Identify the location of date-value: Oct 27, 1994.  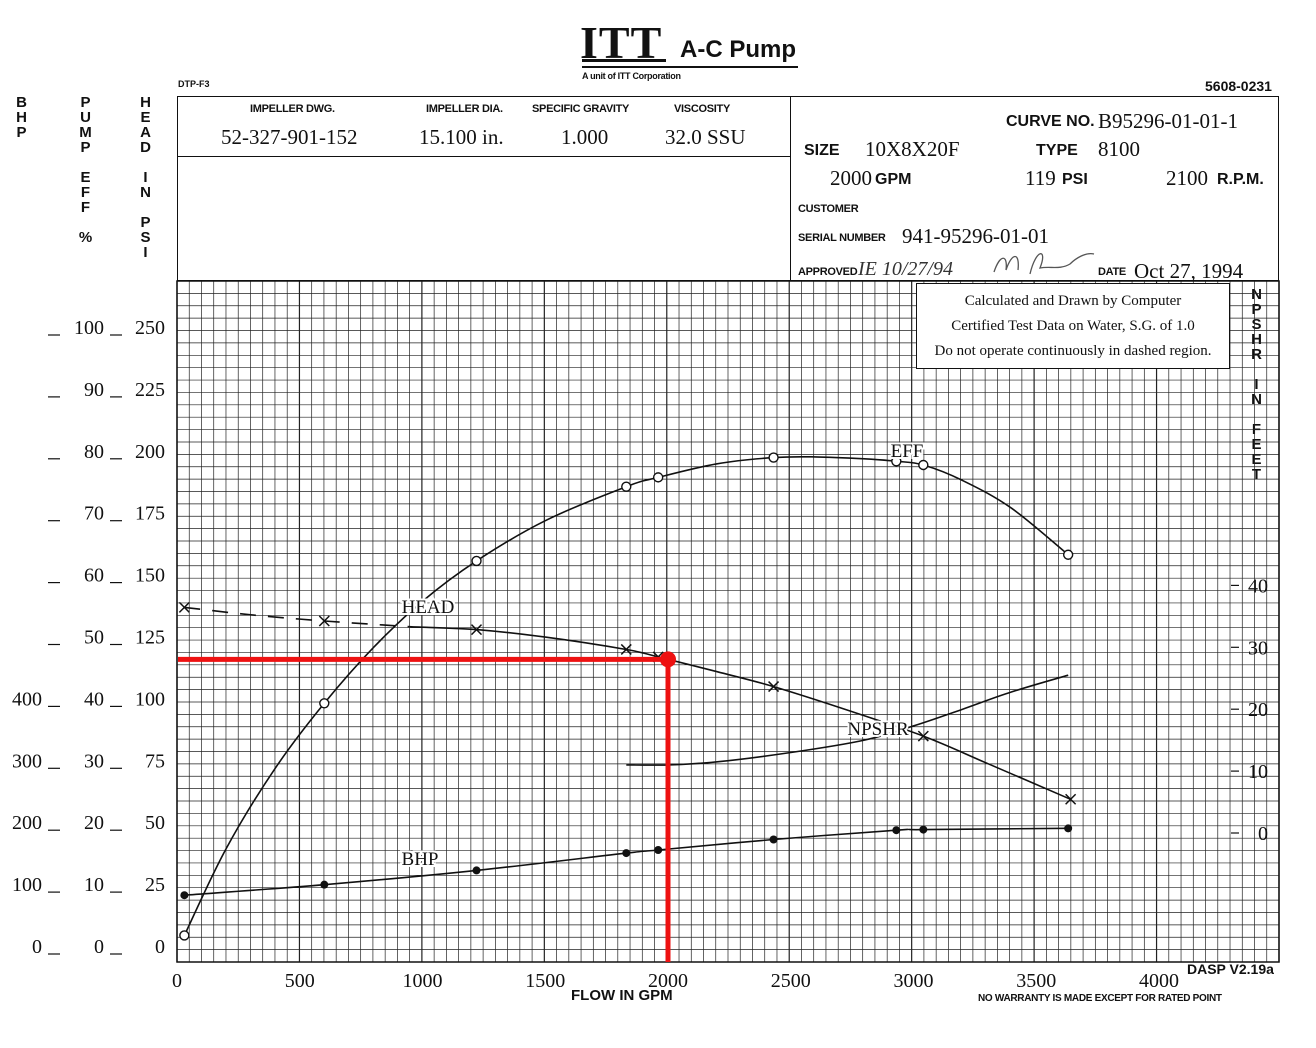
(1189, 271).